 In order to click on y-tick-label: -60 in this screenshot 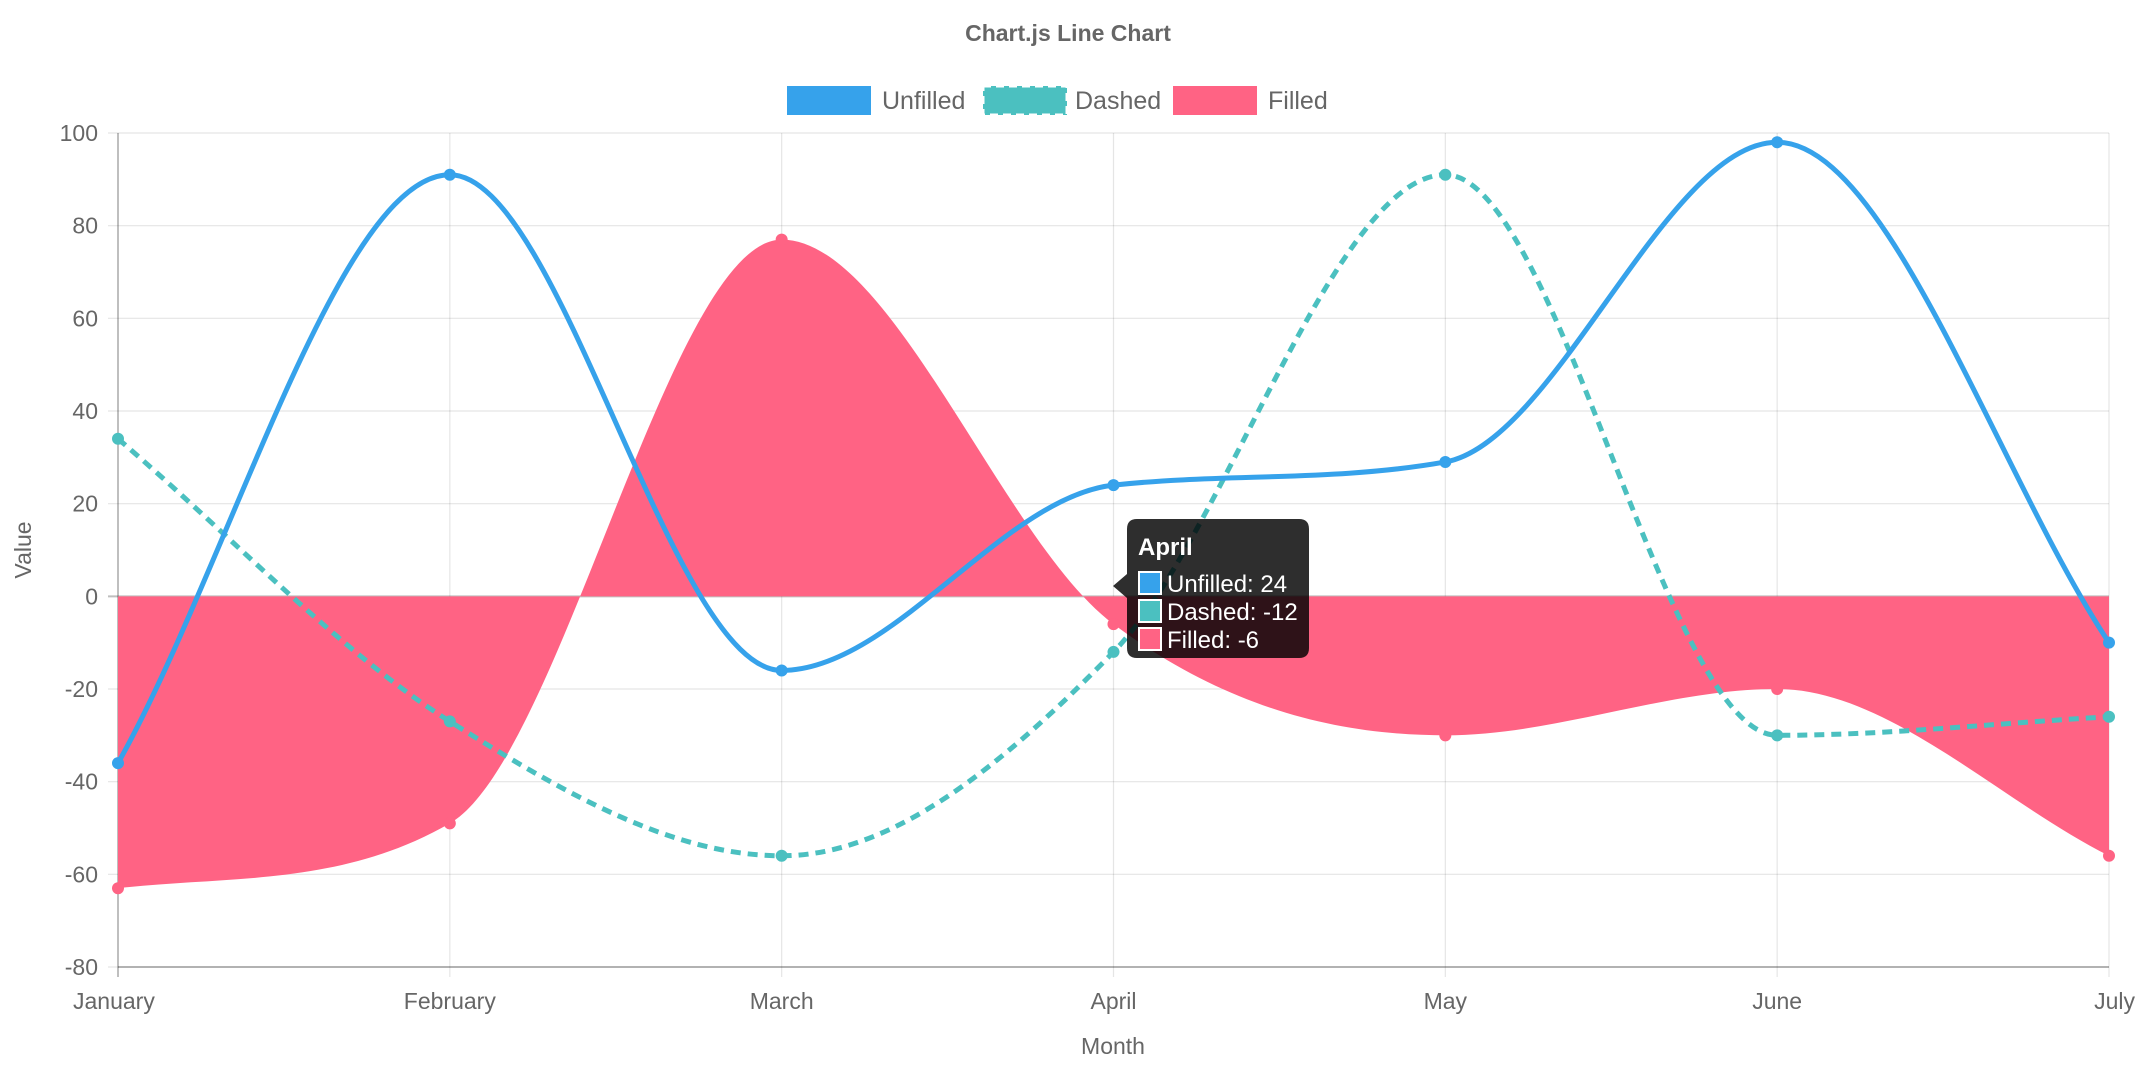, I will do `click(81, 874)`.